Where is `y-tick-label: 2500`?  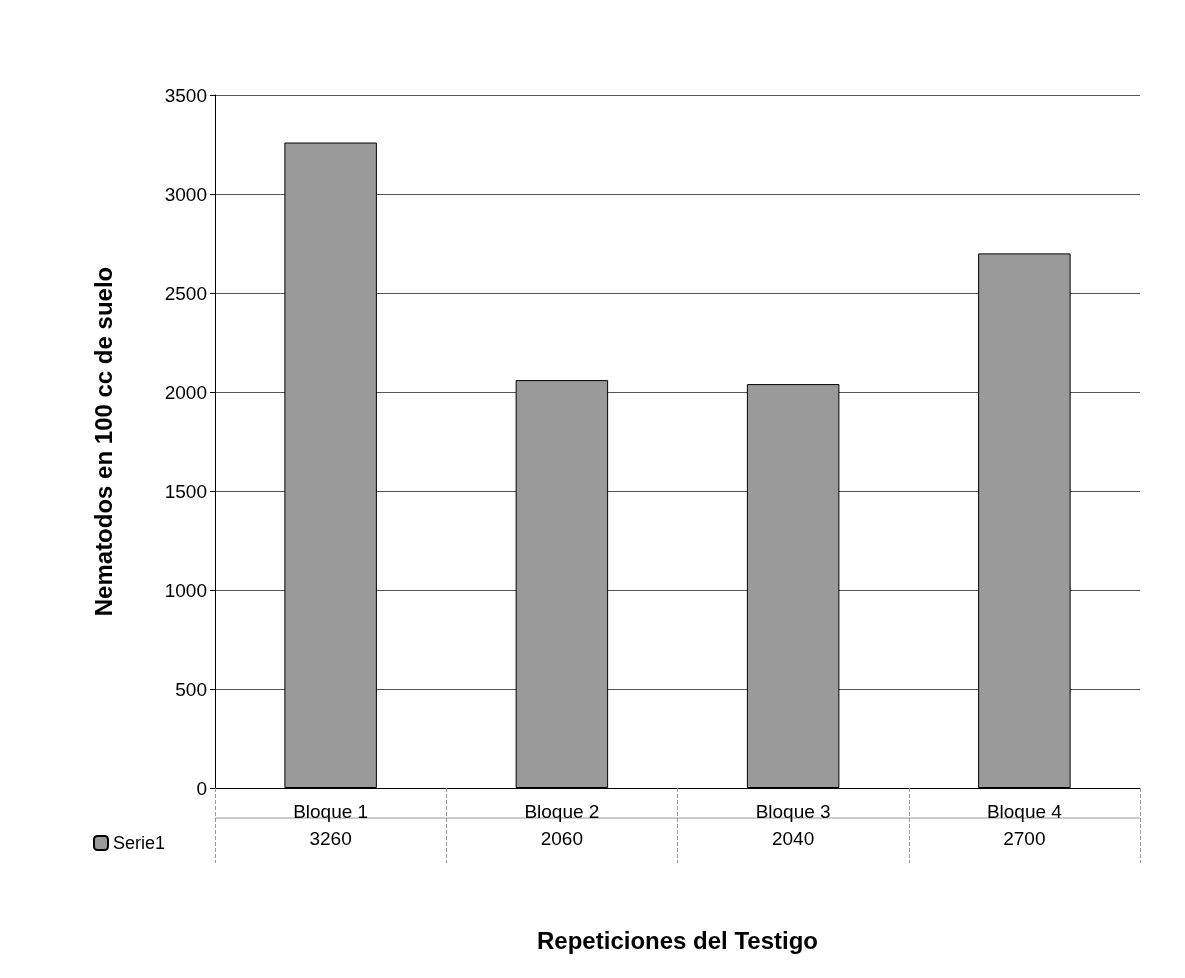
y-tick-label: 2500 is located at coordinates (185, 293).